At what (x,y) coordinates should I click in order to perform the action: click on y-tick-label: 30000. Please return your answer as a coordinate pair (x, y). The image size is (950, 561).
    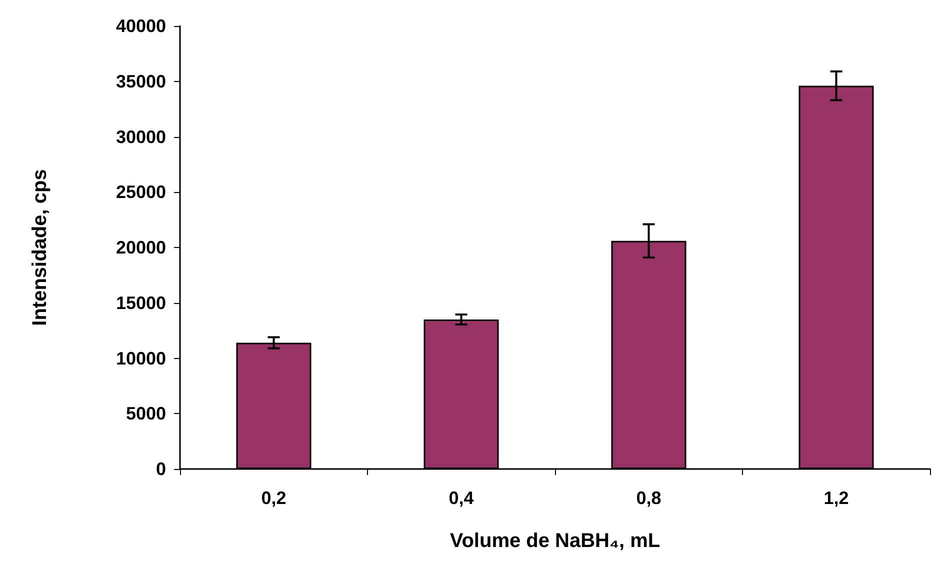
    Looking at the image, I should click on (141, 136).